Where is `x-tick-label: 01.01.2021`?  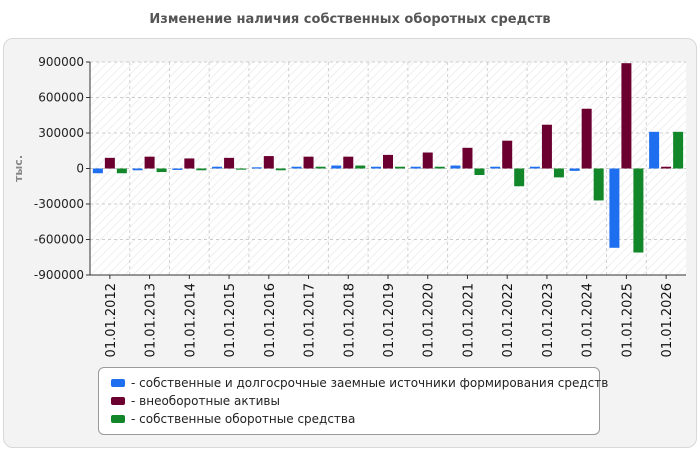
x-tick-label: 01.01.2021 is located at coordinates (468, 320).